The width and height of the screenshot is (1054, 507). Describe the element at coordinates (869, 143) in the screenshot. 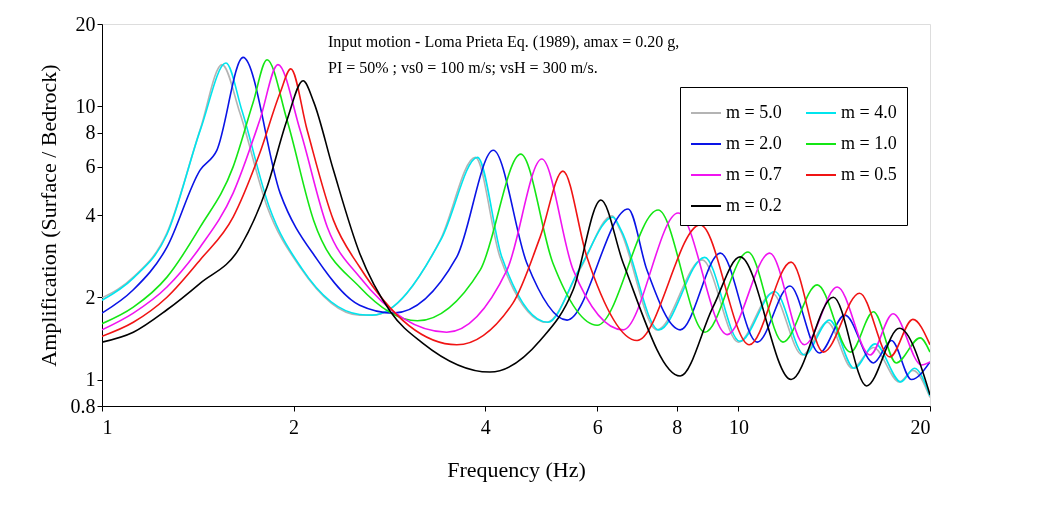

I see `legend-label: m = 1.0` at that location.